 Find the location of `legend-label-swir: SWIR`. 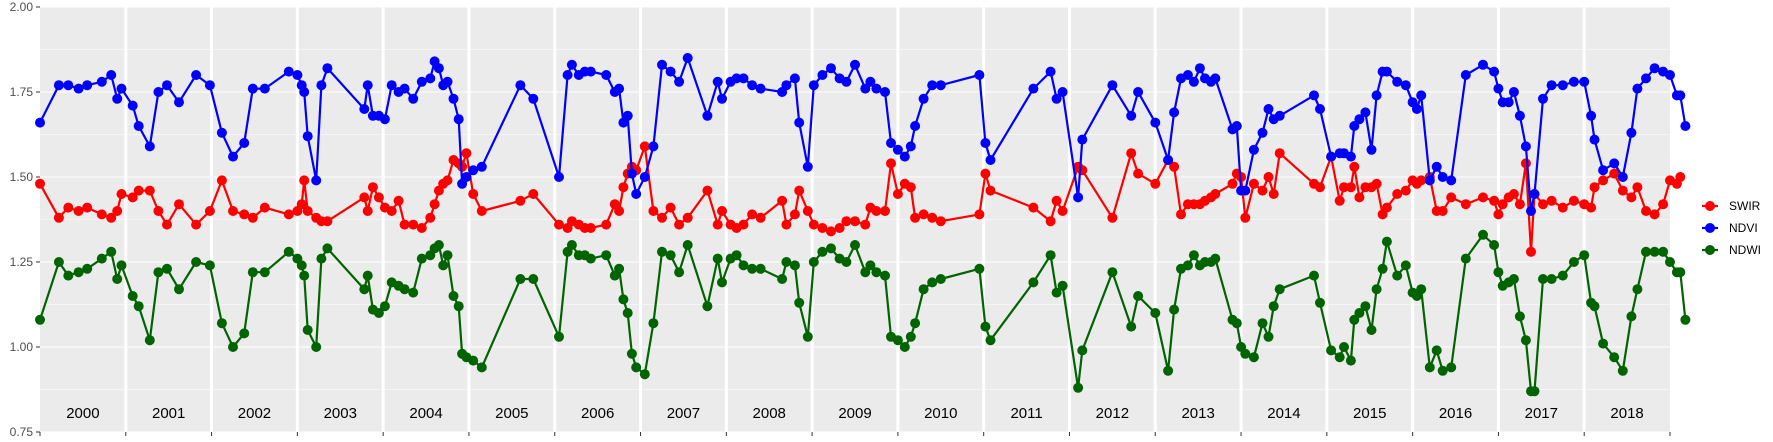

legend-label-swir: SWIR is located at coordinates (1745, 206).